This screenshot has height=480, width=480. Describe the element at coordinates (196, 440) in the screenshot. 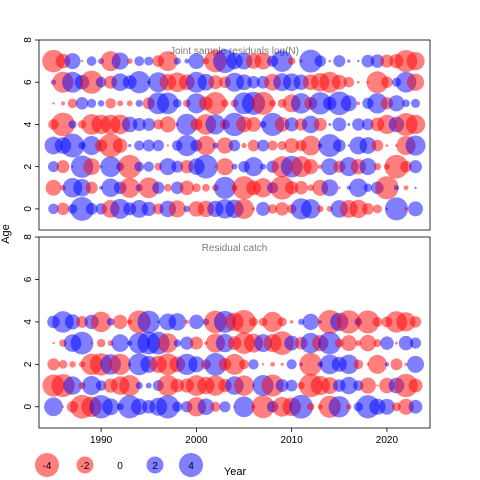

I see `x-tick-label: 2000` at that location.